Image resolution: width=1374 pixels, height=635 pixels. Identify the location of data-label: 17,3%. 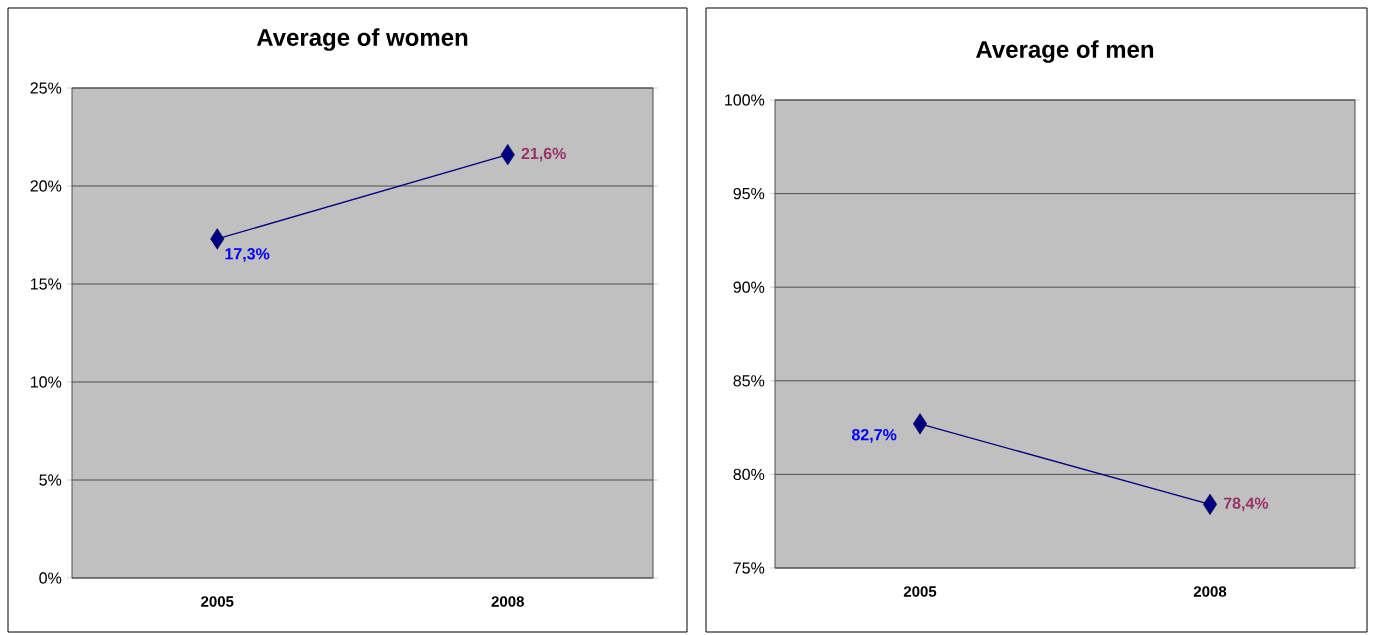
(247, 255).